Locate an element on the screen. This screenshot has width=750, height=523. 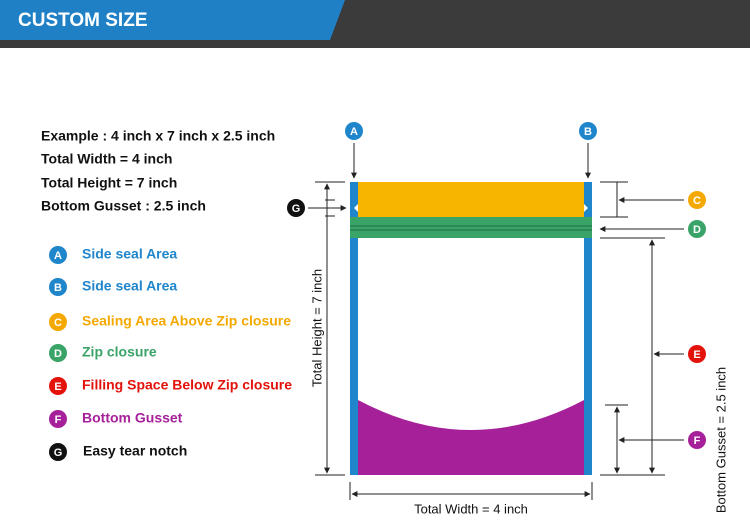
example-line: Bottom Gusset : 2.5 inch is located at coordinates (123, 206).